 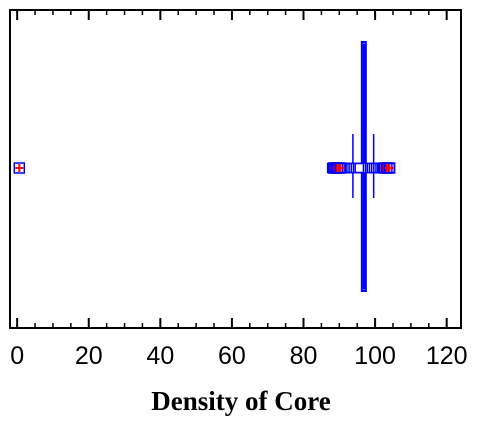 I want to click on x-axis-tick-labels: 0 20 40 60 80 100 120, so click(x=238, y=356).